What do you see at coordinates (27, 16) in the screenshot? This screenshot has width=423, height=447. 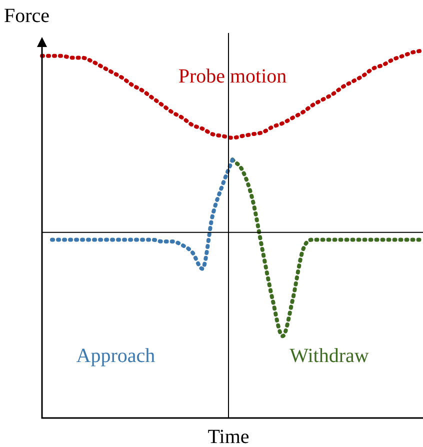 I see `y-axis-title: Force` at bounding box center [27, 16].